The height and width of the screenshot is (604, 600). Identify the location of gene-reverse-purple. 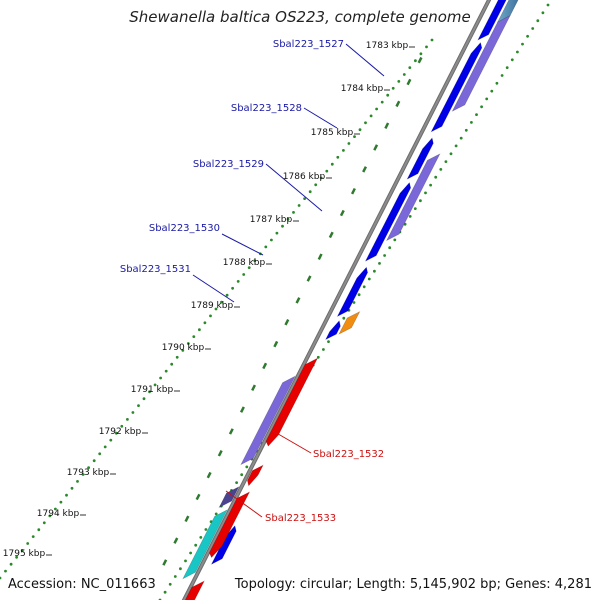
(268, 420).